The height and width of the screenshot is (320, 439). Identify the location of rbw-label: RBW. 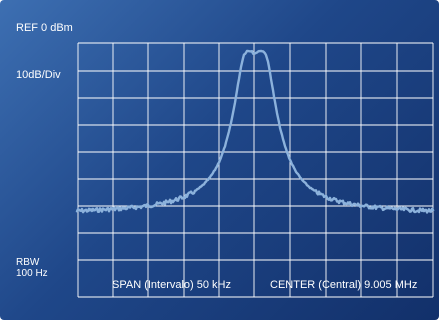
(28, 262).